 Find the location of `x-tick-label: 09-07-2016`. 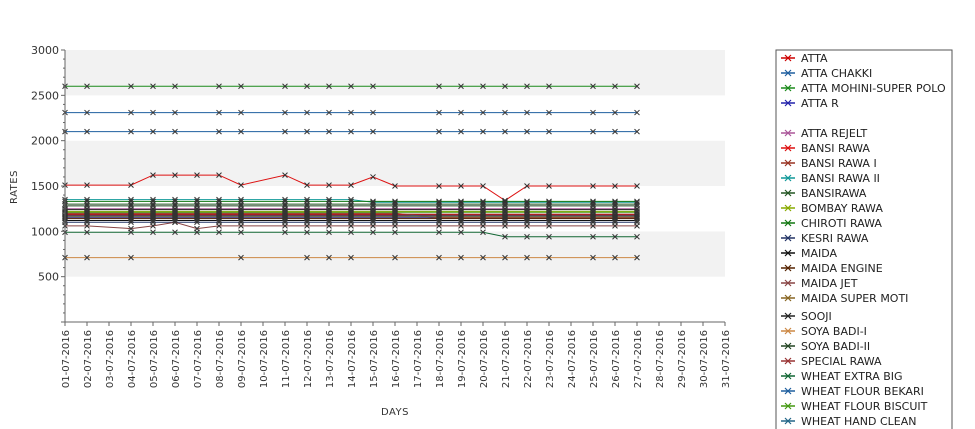

x-tick-label: 09-07-2016 is located at coordinates (242, 359).